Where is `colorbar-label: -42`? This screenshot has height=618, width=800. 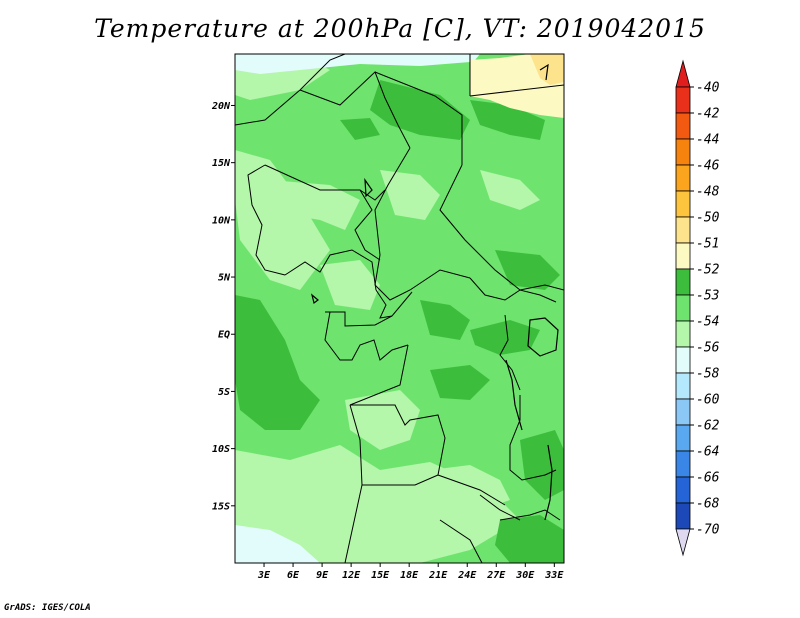
colorbar-label: -42 is located at coordinates (708, 114).